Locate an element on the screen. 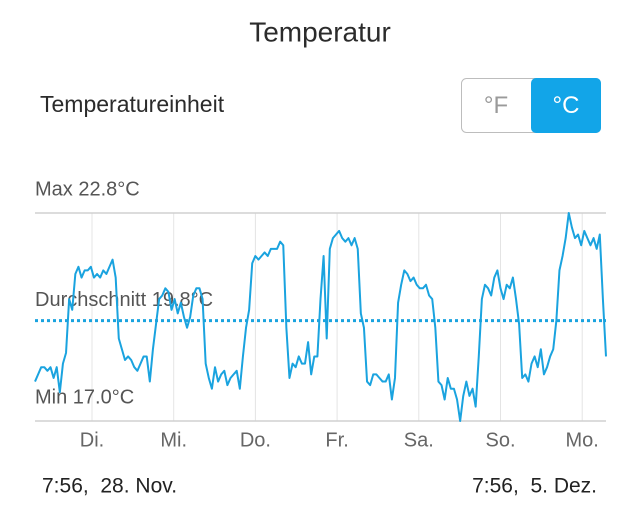 The image size is (640, 508). x-tick-label: Do. is located at coordinates (255, 440).